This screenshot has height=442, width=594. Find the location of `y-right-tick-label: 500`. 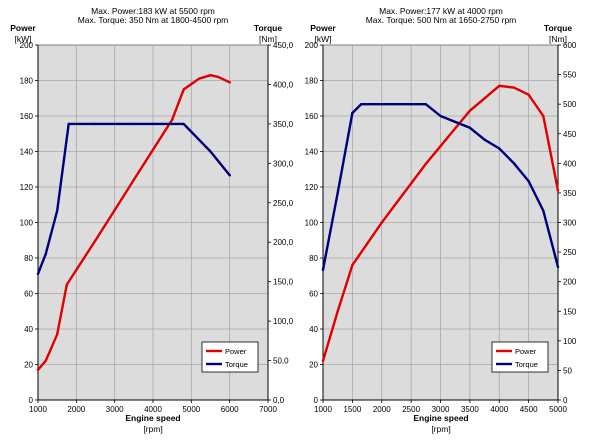

y-right-tick-label: 500 is located at coordinates (570, 104).